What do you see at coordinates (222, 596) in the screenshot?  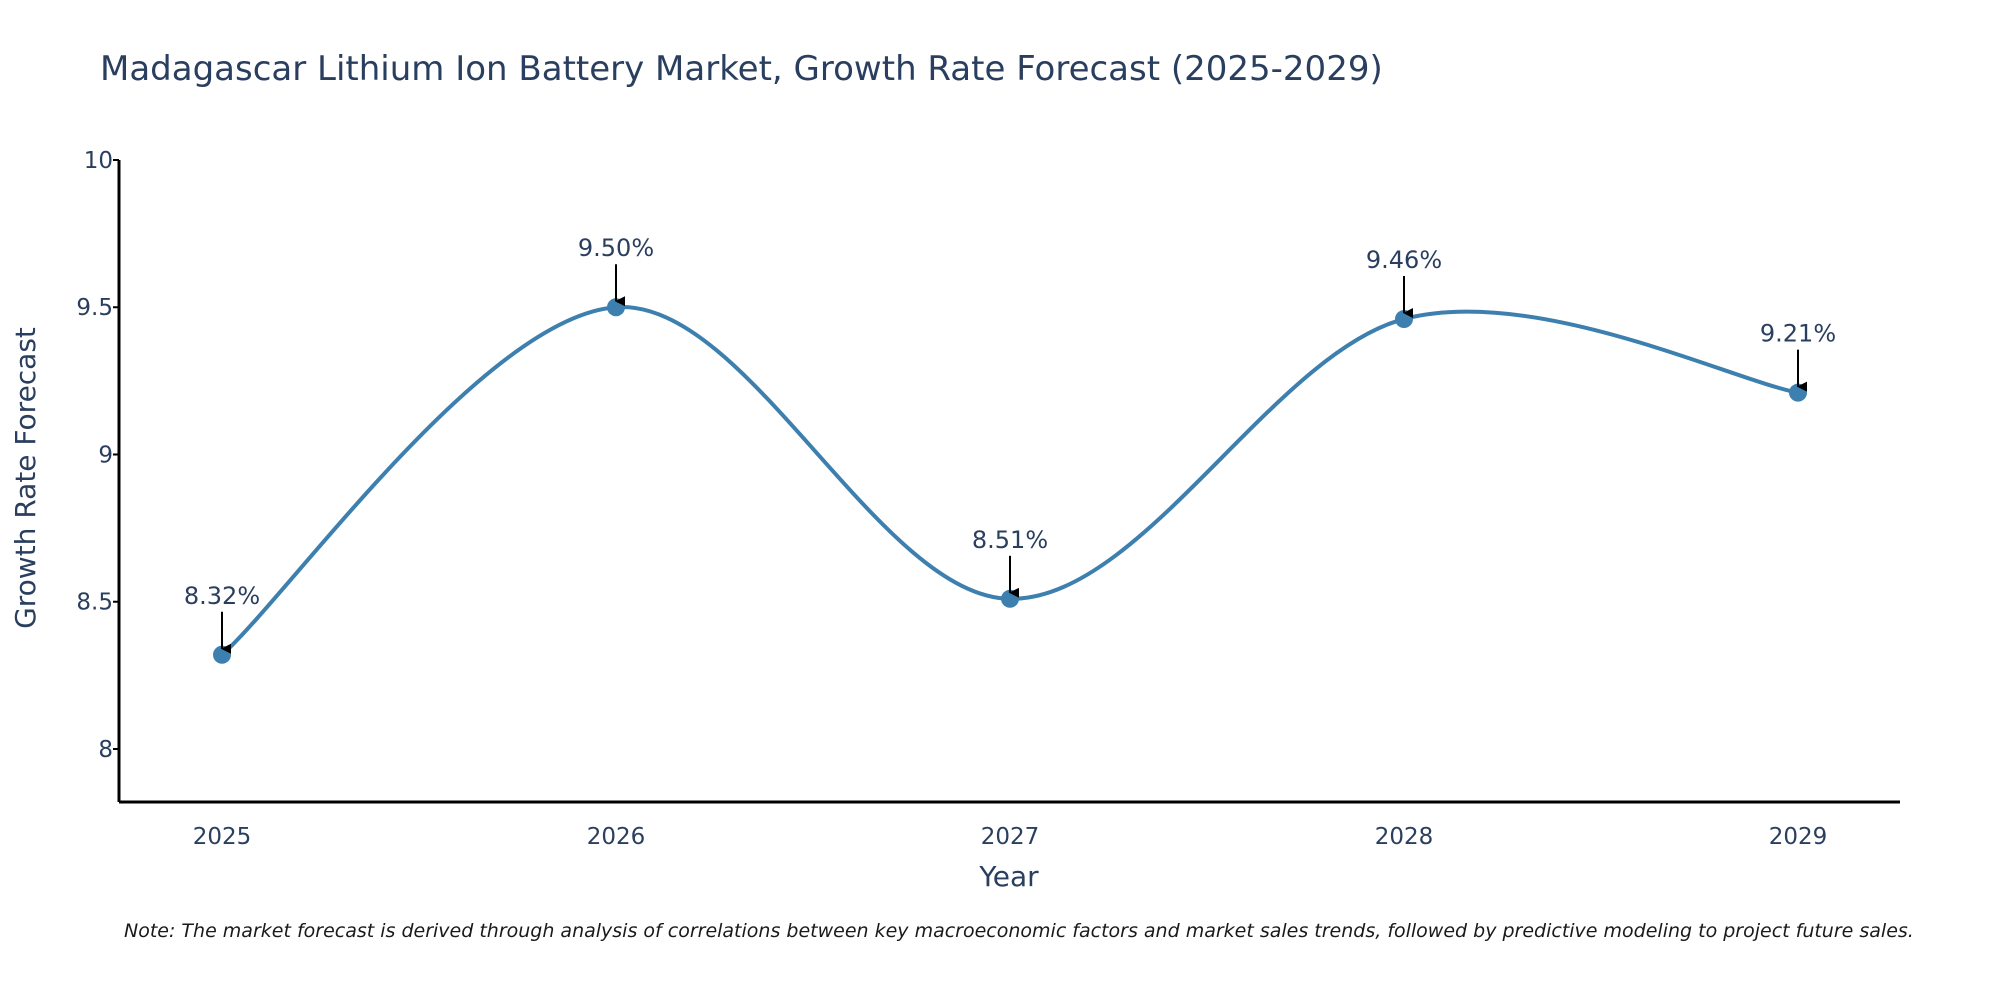 I see `data-label: 8.32%` at bounding box center [222, 596].